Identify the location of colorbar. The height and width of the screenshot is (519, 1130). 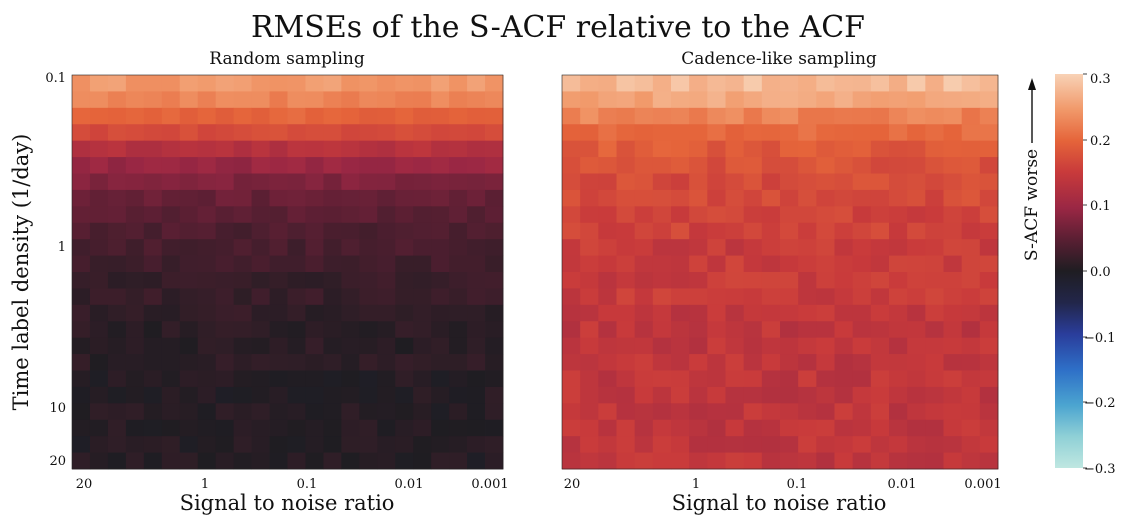
(1069, 271).